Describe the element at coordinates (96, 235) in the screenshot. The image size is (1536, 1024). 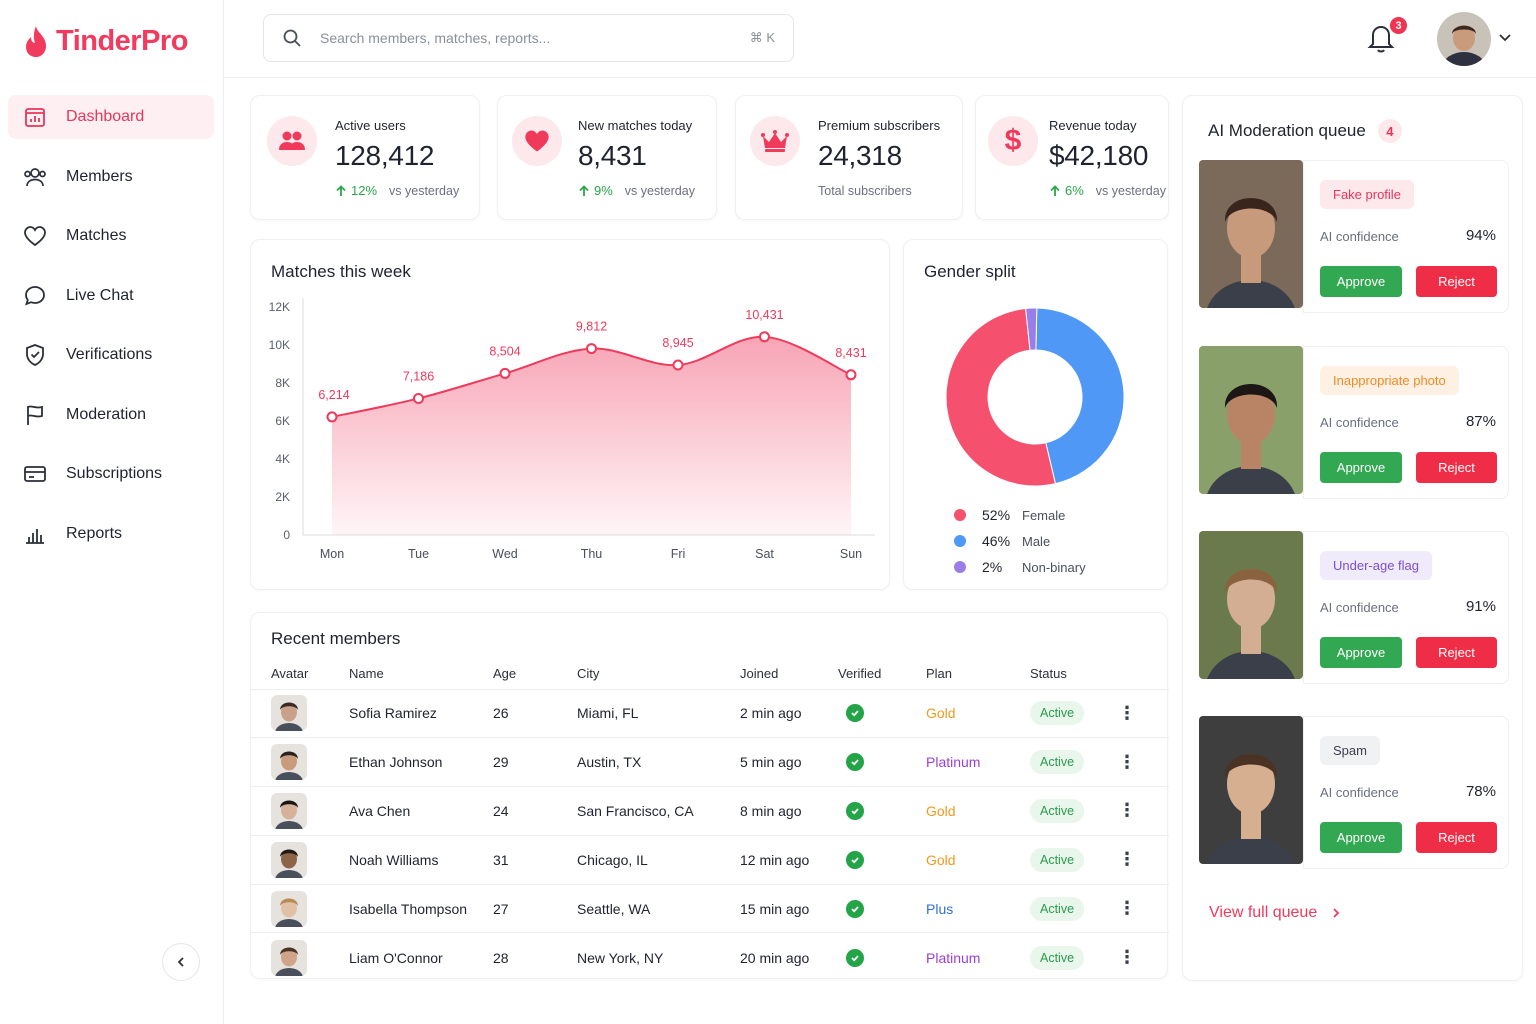
I see `sidebar-item-label: Matches` at that location.